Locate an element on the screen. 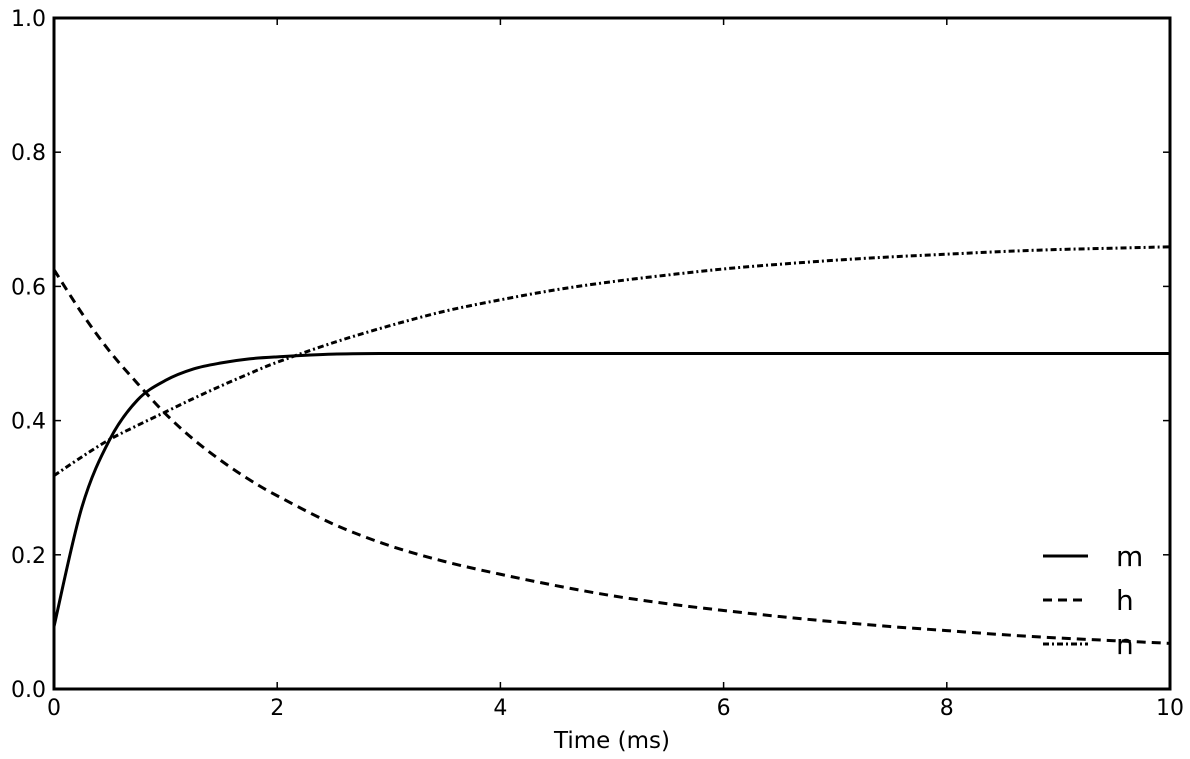 The image size is (1190, 759). x-tick-label: 4 is located at coordinates (500, 708).